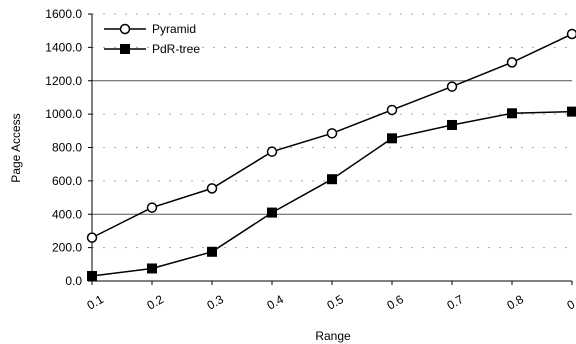 This screenshot has height=344, width=576. What do you see at coordinates (63, 14) in the screenshot?
I see `y-tick-label-8: 1600.0` at bounding box center [63, 14].